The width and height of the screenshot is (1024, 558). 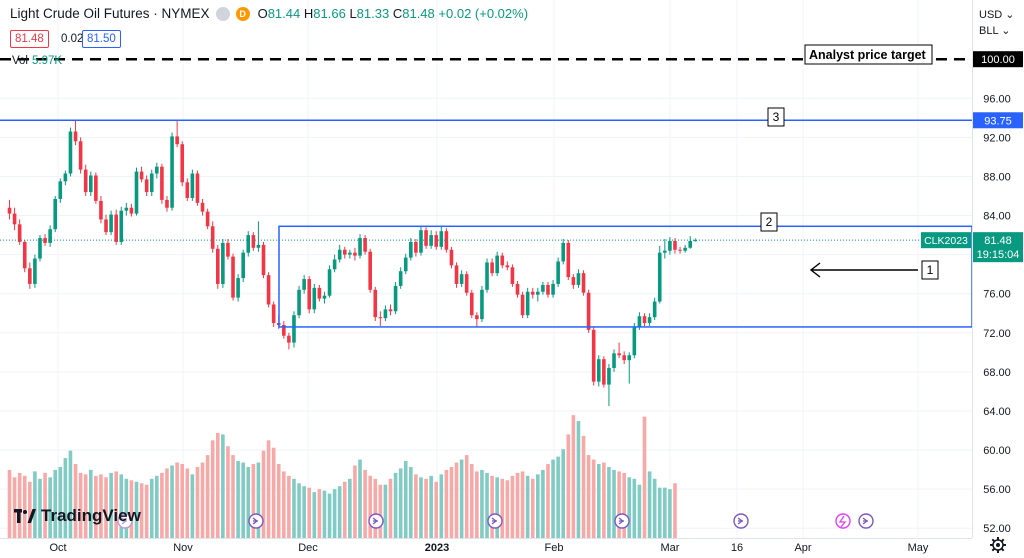 What do you see at coordinates (997, 15) in the screenshot?
I see `currency-selector: USD ⌄` at bounding box center [997, 15].